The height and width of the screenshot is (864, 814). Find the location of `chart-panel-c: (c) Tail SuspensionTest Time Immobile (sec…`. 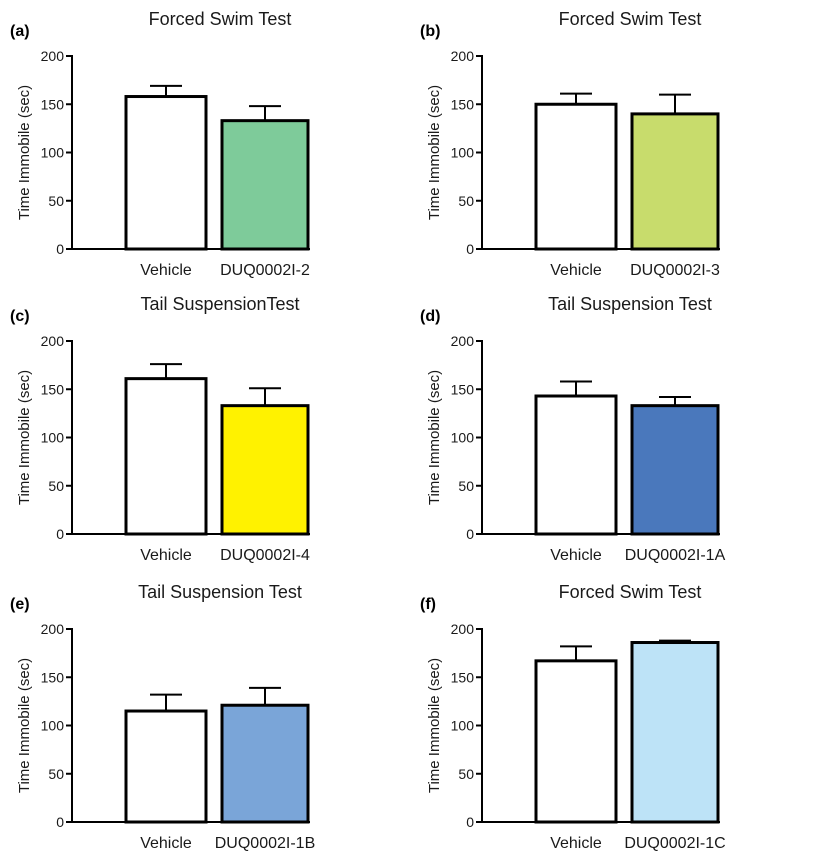

chart-panel-c: (c) Tail SuspensionTest Time Immobile (sec… is located at coordinates (160, 429).